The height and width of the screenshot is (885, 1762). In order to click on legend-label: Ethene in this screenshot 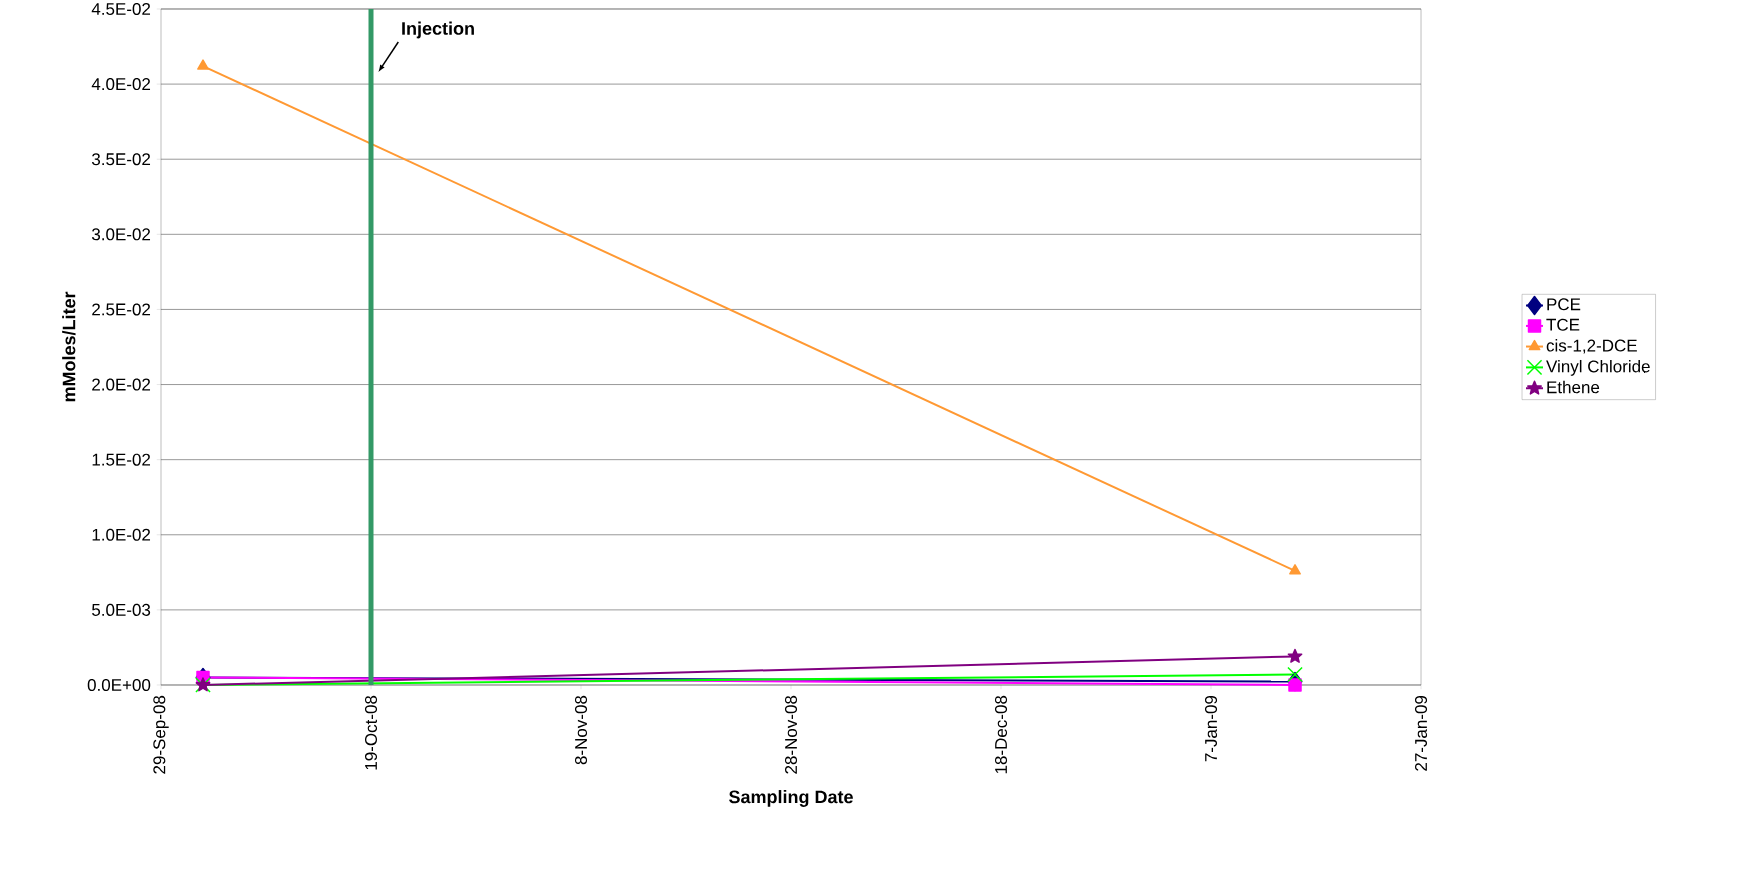, I will do `click(1573, 387)`.